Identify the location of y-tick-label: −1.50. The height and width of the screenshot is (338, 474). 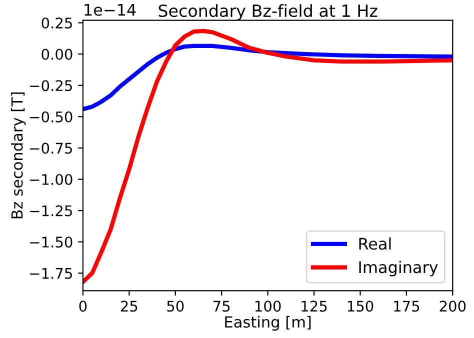
(51, 242).